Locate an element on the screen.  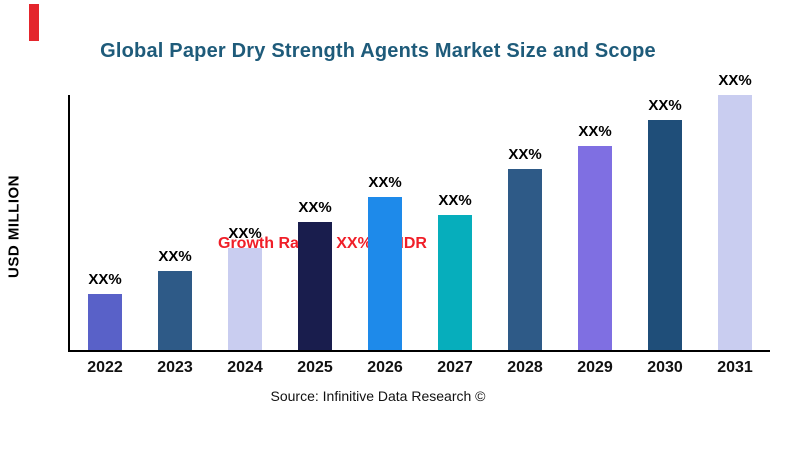
x-tick-label: 2027 is located at coordinates (455, 367).